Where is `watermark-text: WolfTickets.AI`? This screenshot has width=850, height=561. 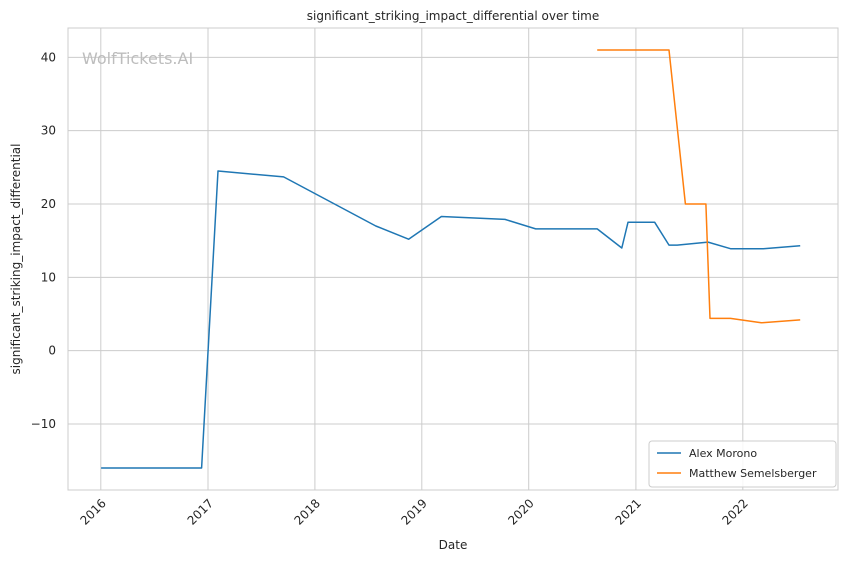
watermark-text: WolfTickets.AI is located at coordinates (137, 58).